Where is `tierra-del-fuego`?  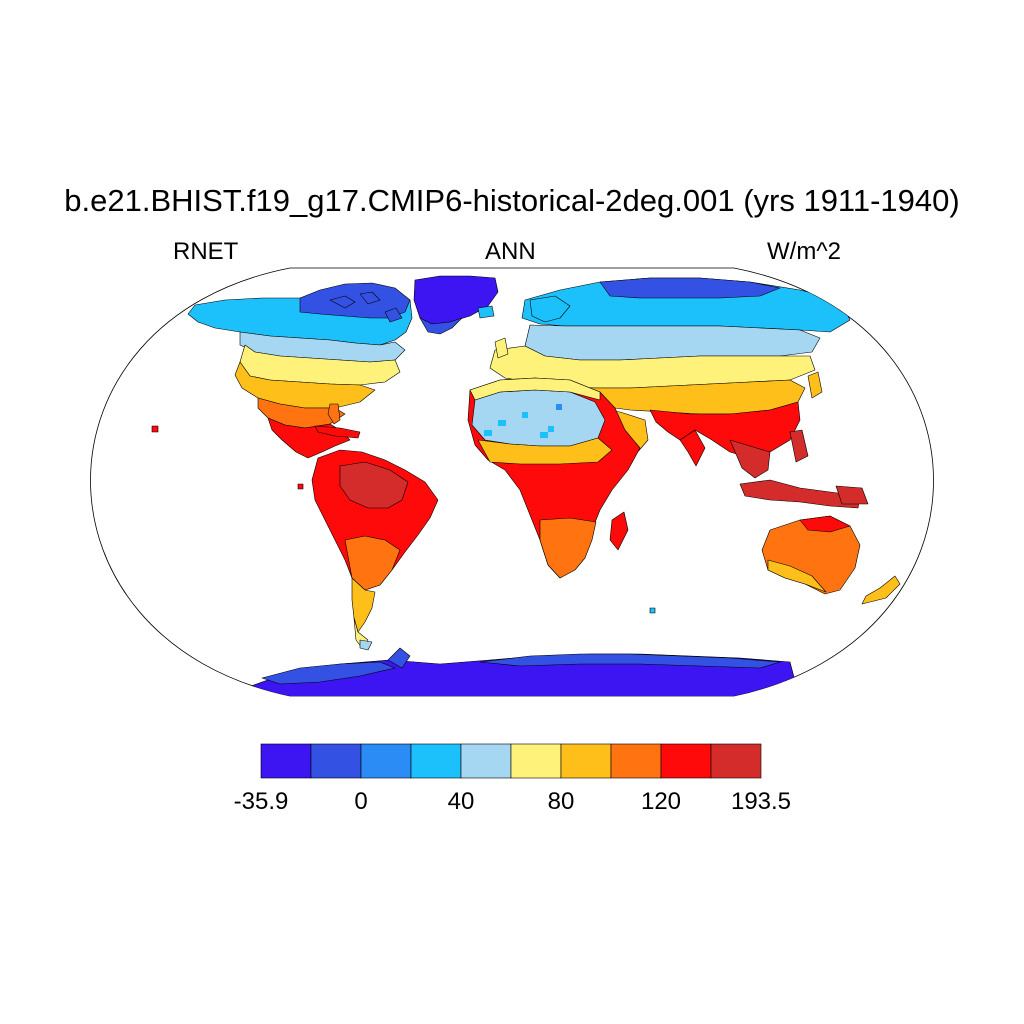 tierra-del-fuego is located at coordinates (366, 645).